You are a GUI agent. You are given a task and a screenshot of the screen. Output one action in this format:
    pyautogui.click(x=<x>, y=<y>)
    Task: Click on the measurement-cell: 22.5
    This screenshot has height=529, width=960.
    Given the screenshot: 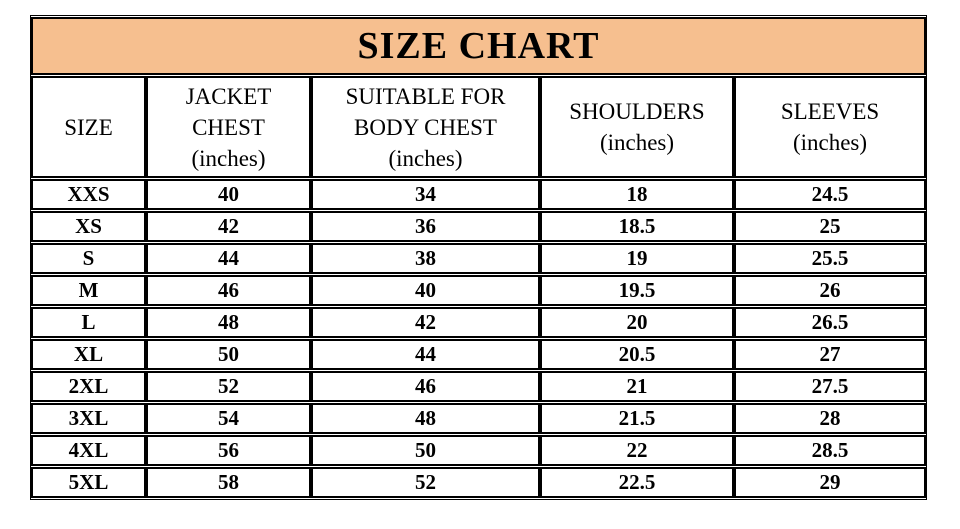 What is the action you would take?
    pyautogui.click(x=637, y=482)
    